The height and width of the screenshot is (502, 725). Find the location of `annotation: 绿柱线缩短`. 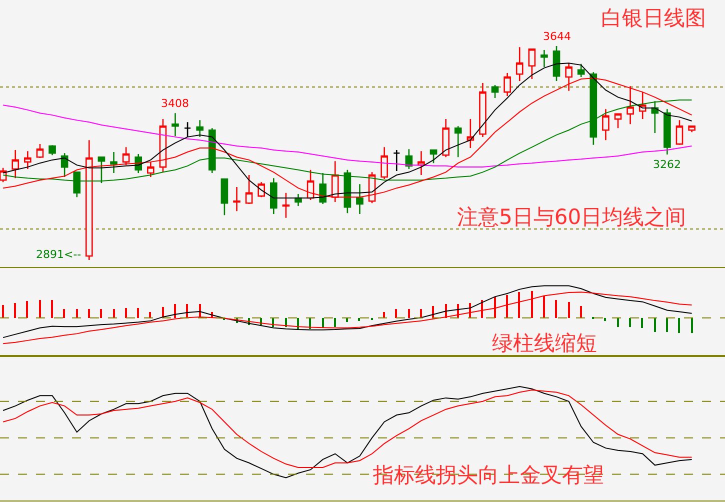

annotation: 绿柱线缩短 is located at coordinates (544, 343).